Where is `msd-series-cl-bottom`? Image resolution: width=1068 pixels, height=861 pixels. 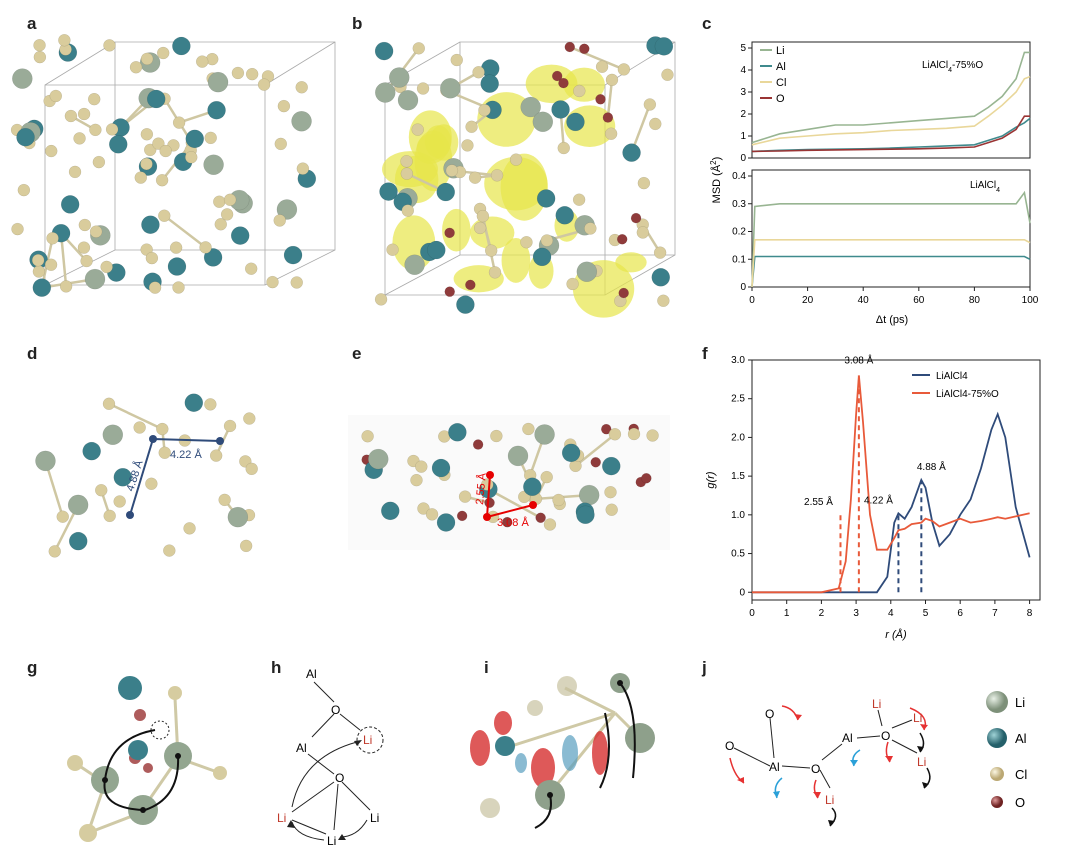
msd-series-cl-bottom is located at coordinates (891, 263).